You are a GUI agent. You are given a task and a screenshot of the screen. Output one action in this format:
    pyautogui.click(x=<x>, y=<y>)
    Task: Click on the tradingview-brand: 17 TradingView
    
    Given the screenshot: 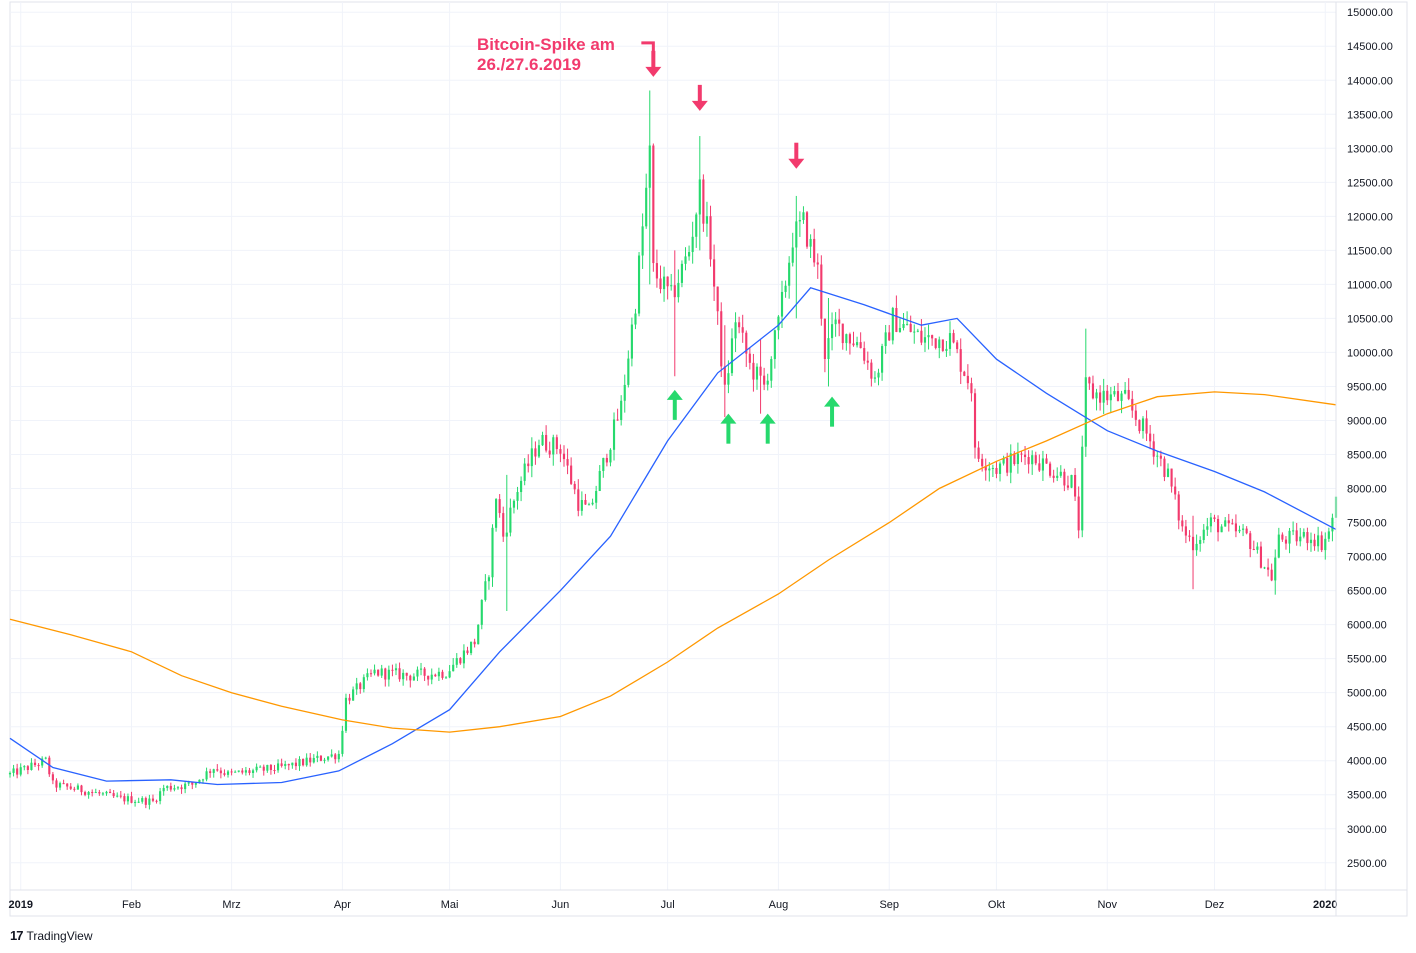 What is the action you would take?
    pyautogui.click(x=51, y=935)
    